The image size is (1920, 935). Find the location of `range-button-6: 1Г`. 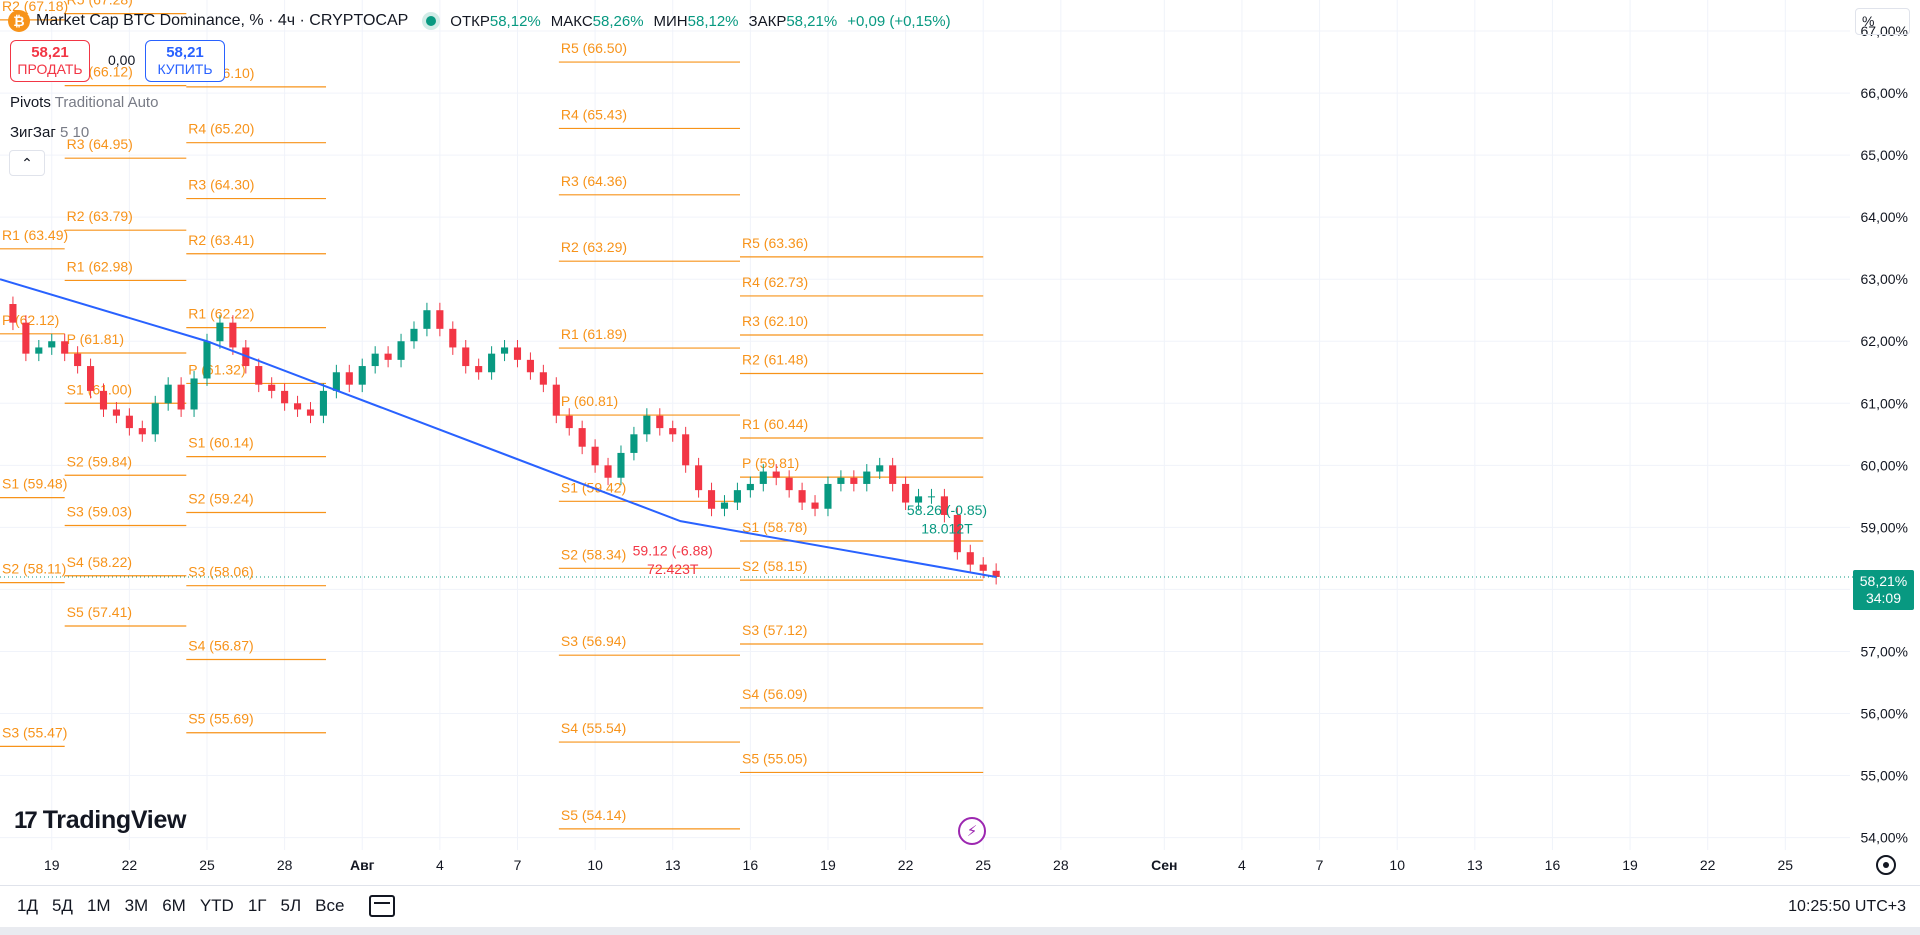

range-button-6: 1Г is located at coordinates (257, 905).